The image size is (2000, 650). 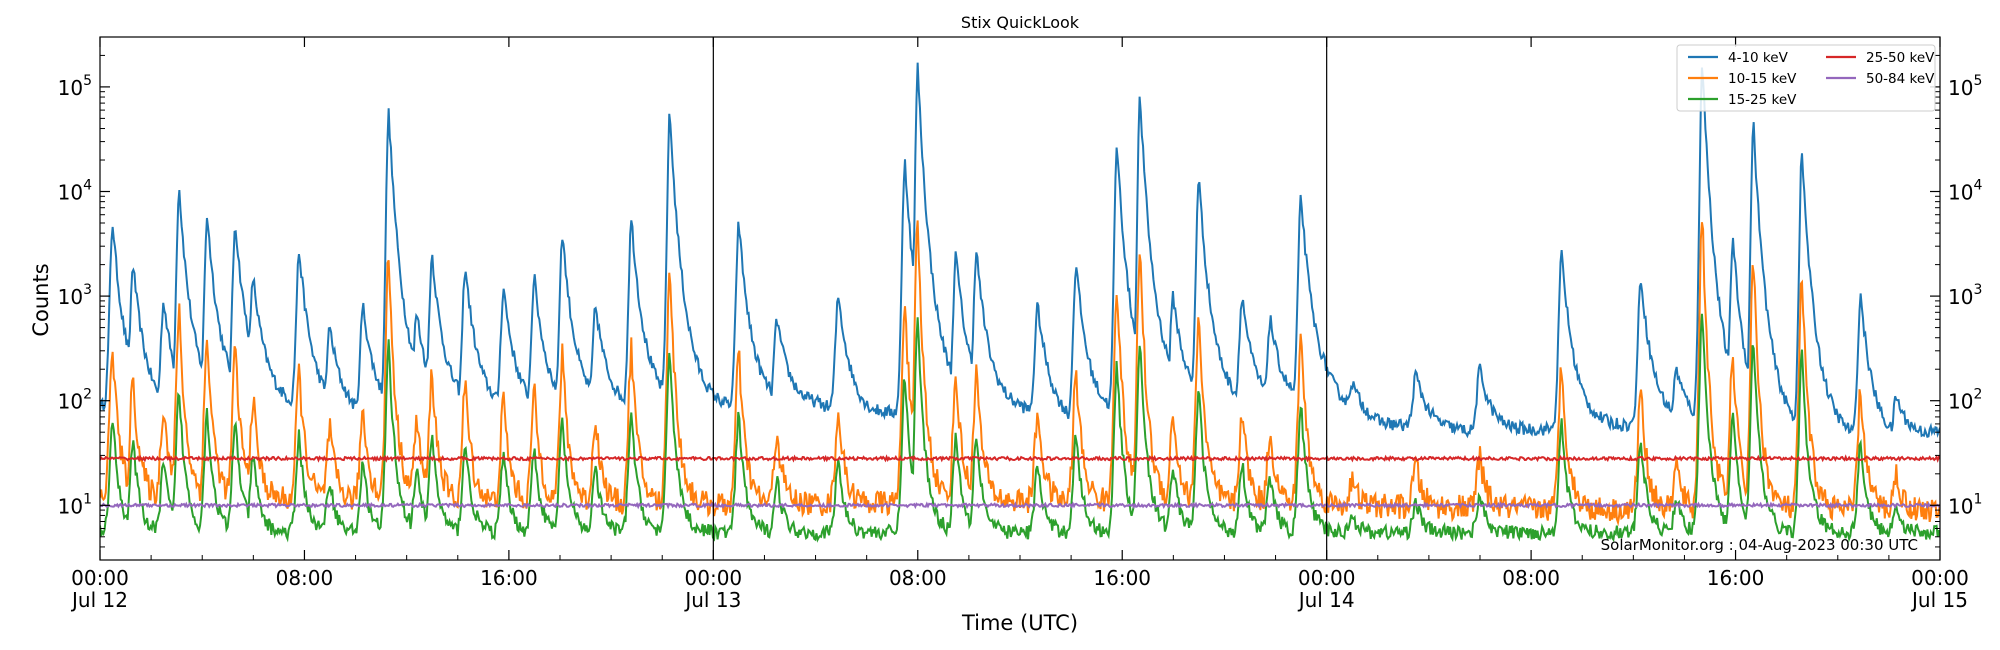 I want to click on y-tick-label-left: 10⁴, so click(x=75, y=191).